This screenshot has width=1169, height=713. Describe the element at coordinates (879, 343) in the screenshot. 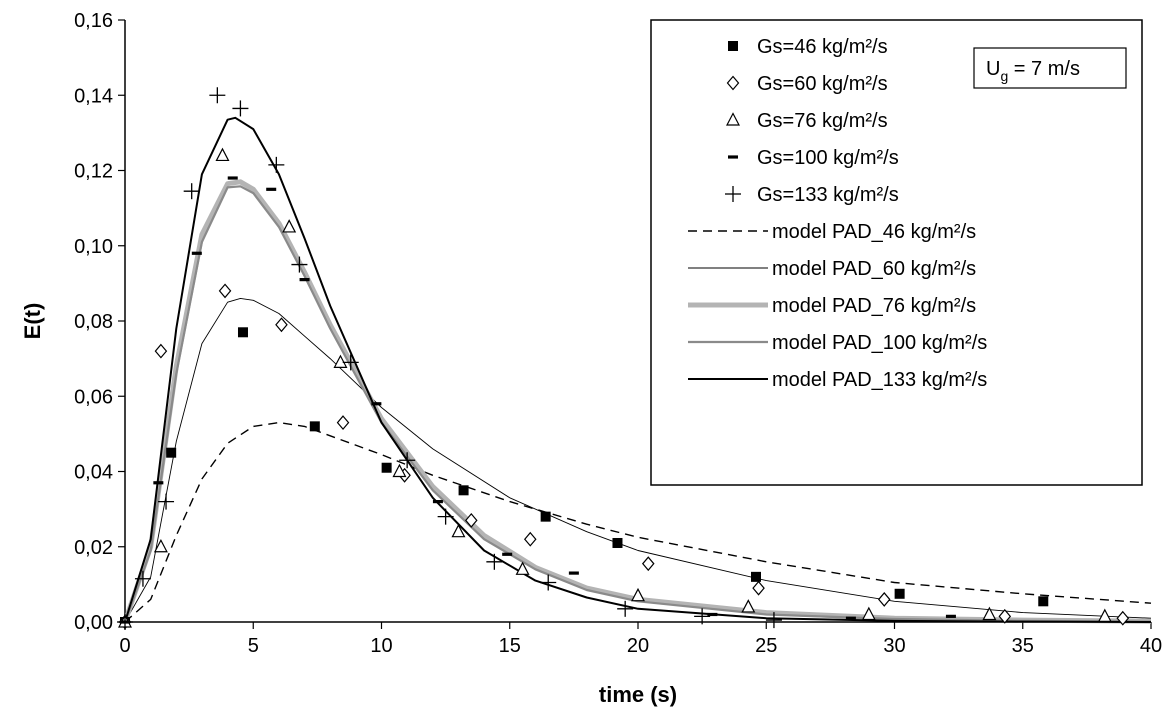

I see `legend-label: model PAD_100 kg/m²/s` at that location.